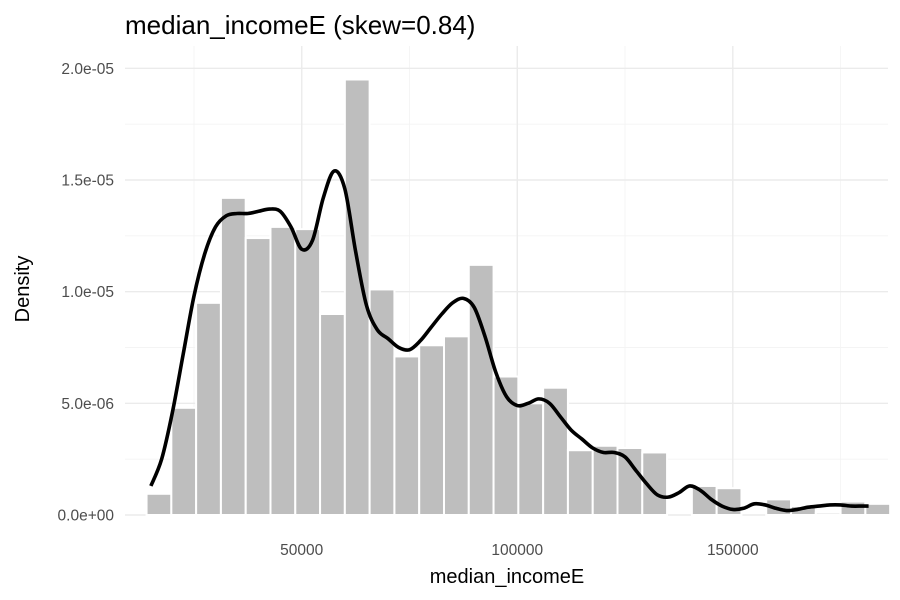 This screenshot has height=600, width=900. Describe the element at coordinates (87, 404) in the screenshot. I see `y-tick-label: 5.0e-06` at that location.